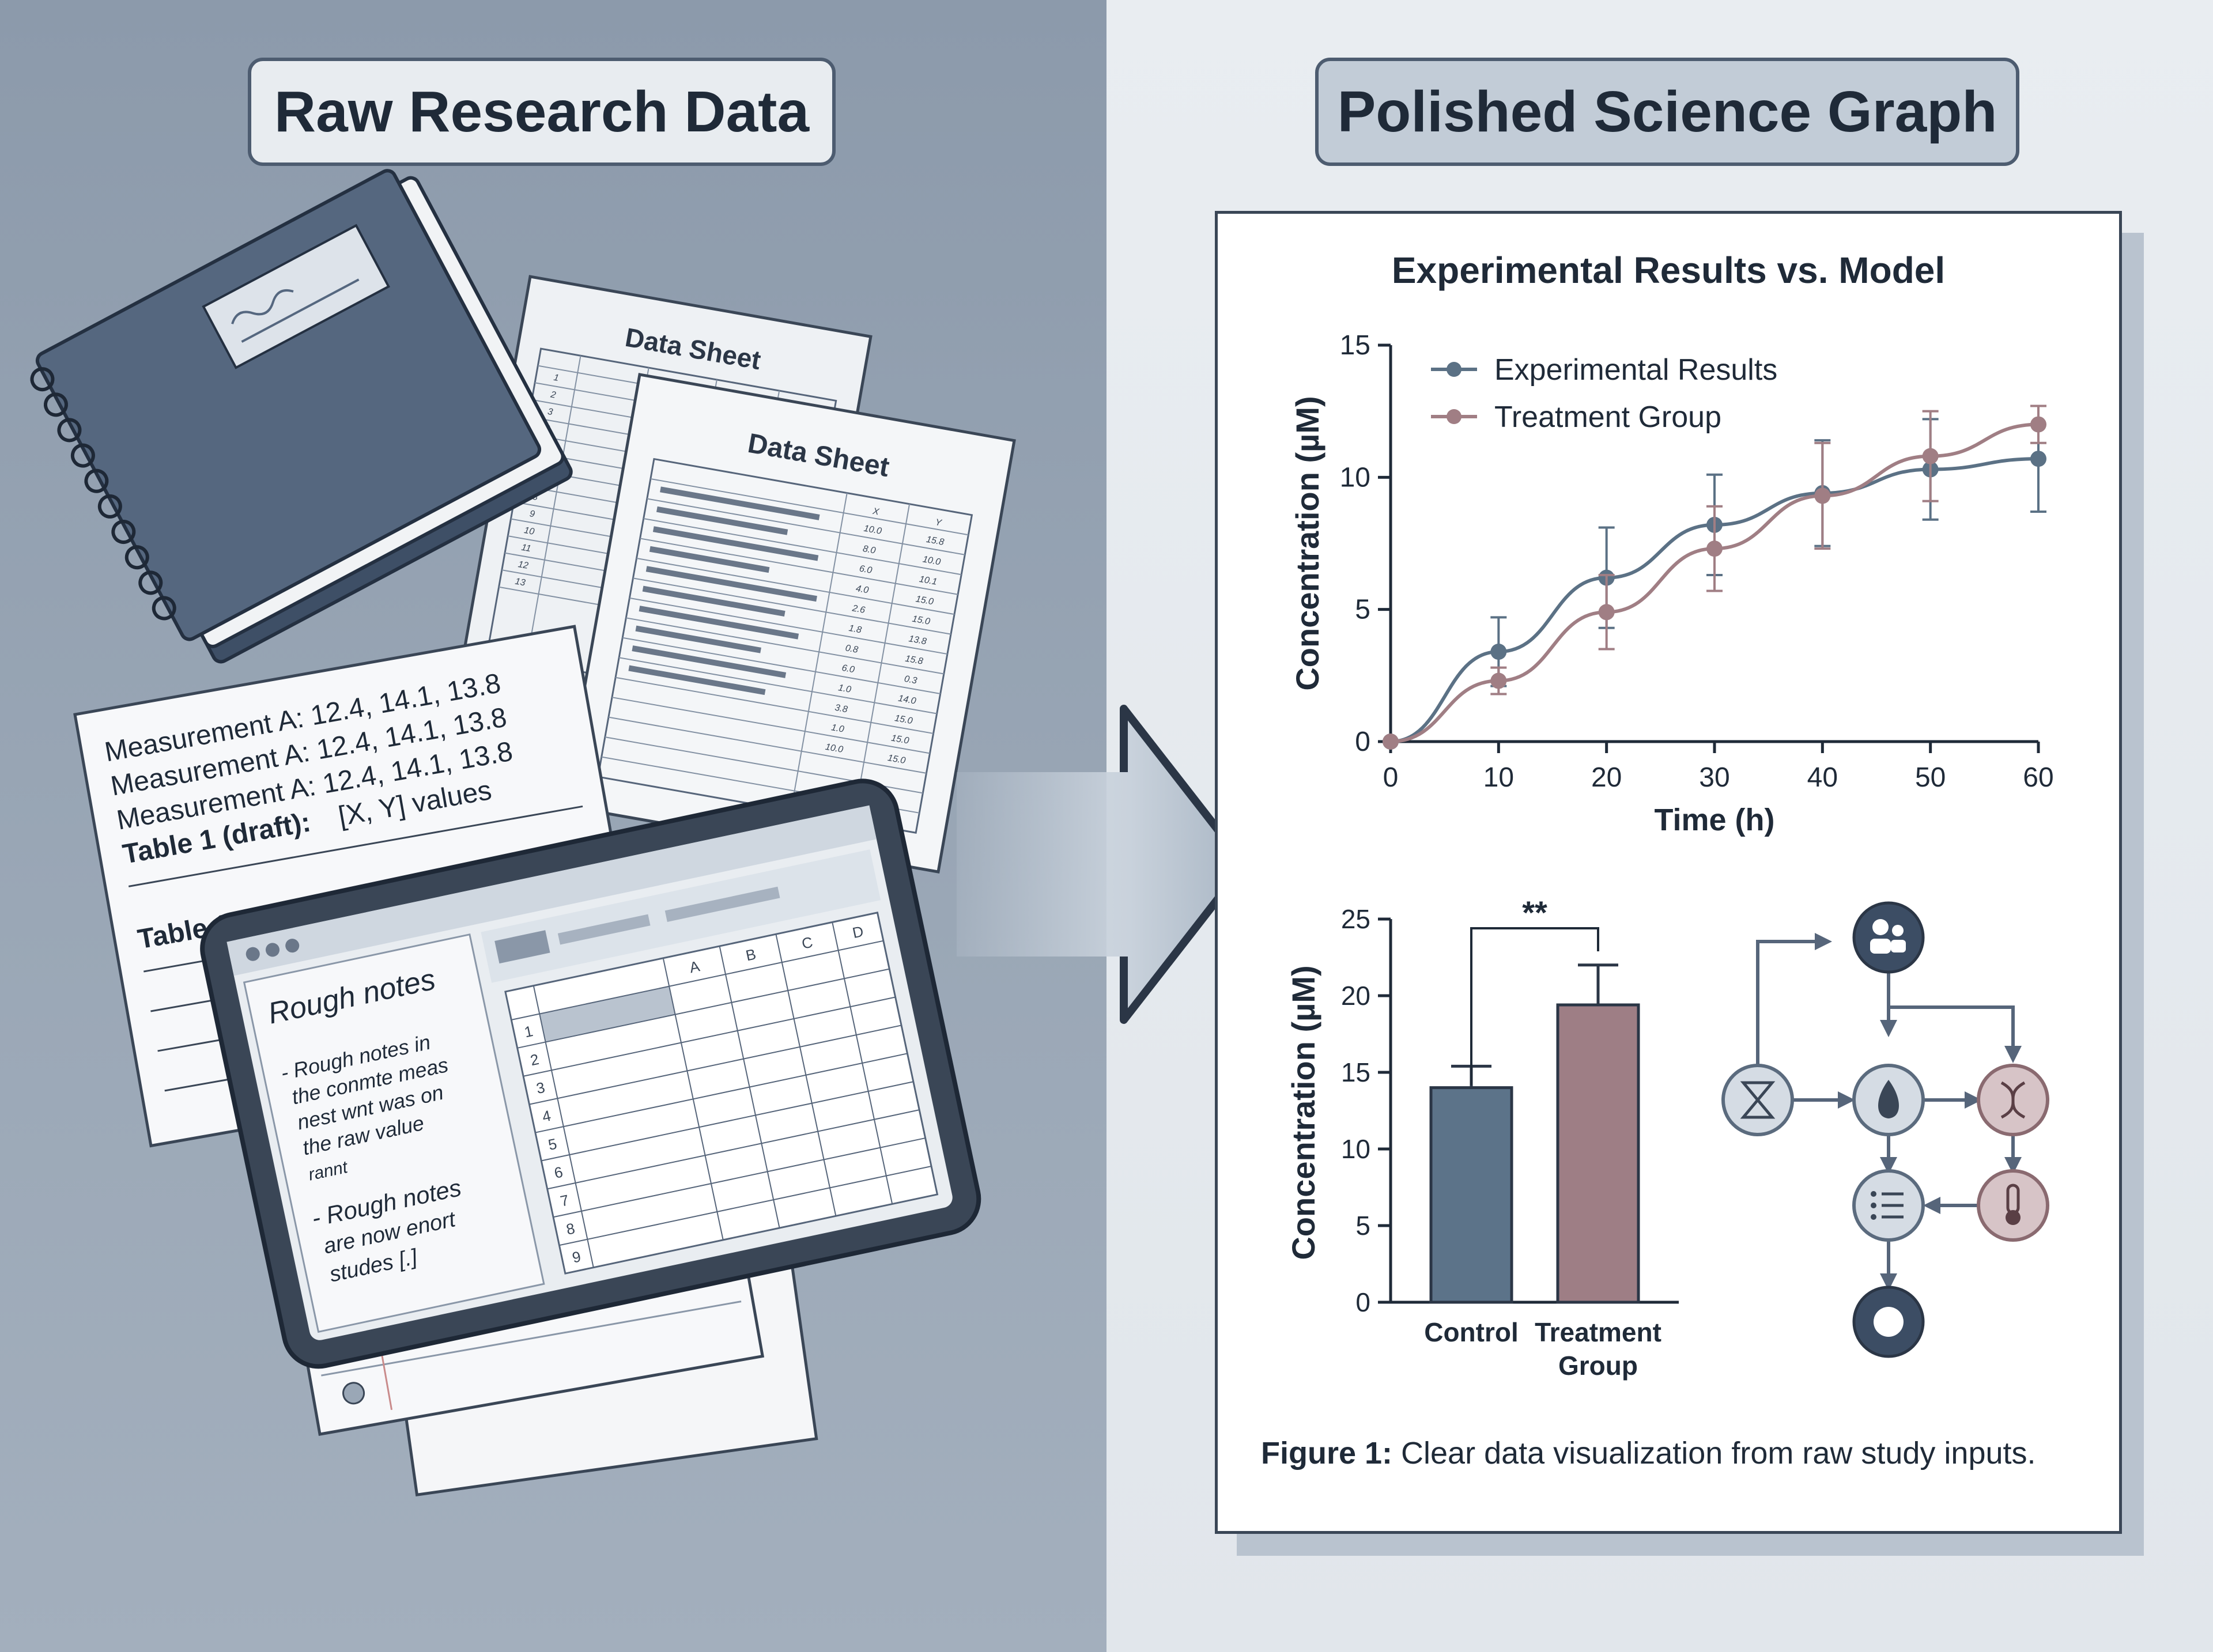 The image size is (2213, 1652). Describe the element at coordinates (576, 1257) in the screenshot. I see `tablet-row-number: 9` at that location.